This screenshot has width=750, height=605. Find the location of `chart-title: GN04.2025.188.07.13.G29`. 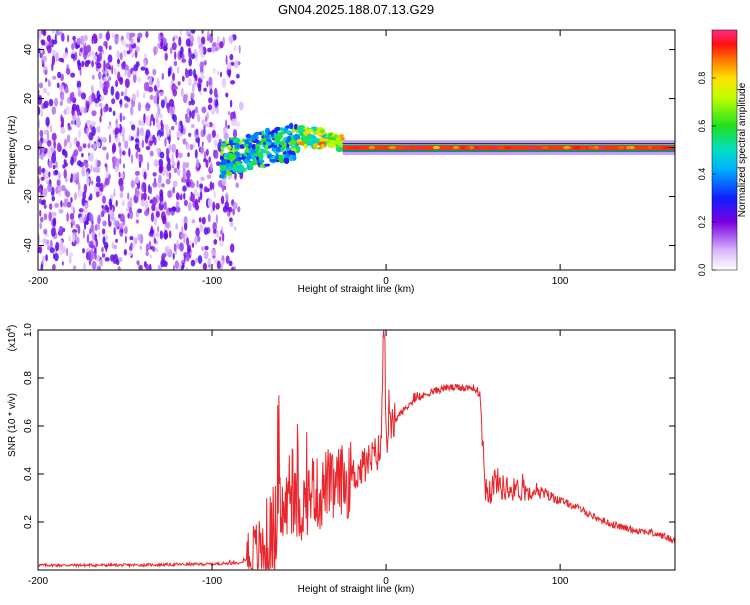

chart-title: GN04.2025.188.07.13.G29 is located at coordinates (356, 9).